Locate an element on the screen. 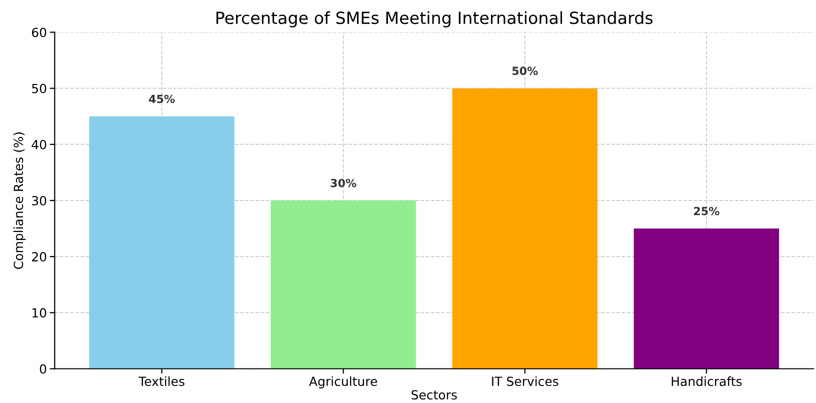  data-label: 45% is located at coordinates (161, 99).